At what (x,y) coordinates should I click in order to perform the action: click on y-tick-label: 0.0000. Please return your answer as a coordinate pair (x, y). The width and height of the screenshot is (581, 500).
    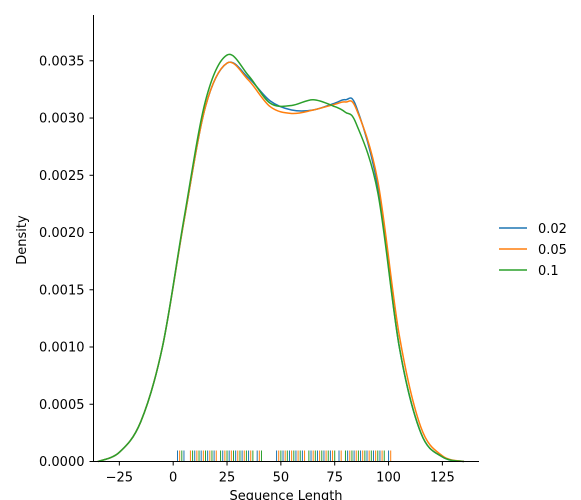
    Looking at the image, I should click on (62, 462).